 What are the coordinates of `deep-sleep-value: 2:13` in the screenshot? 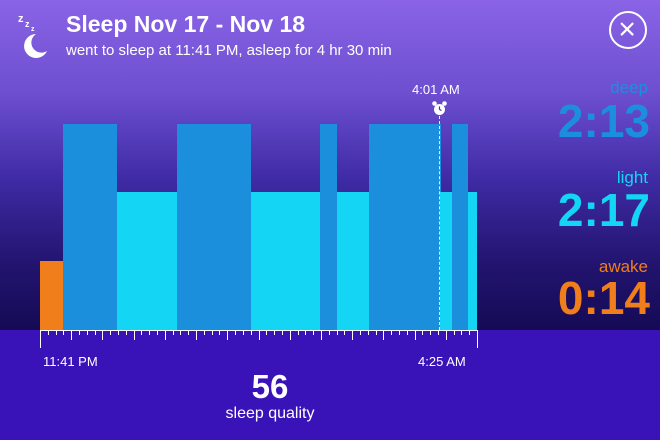 It's located at (603, 121).